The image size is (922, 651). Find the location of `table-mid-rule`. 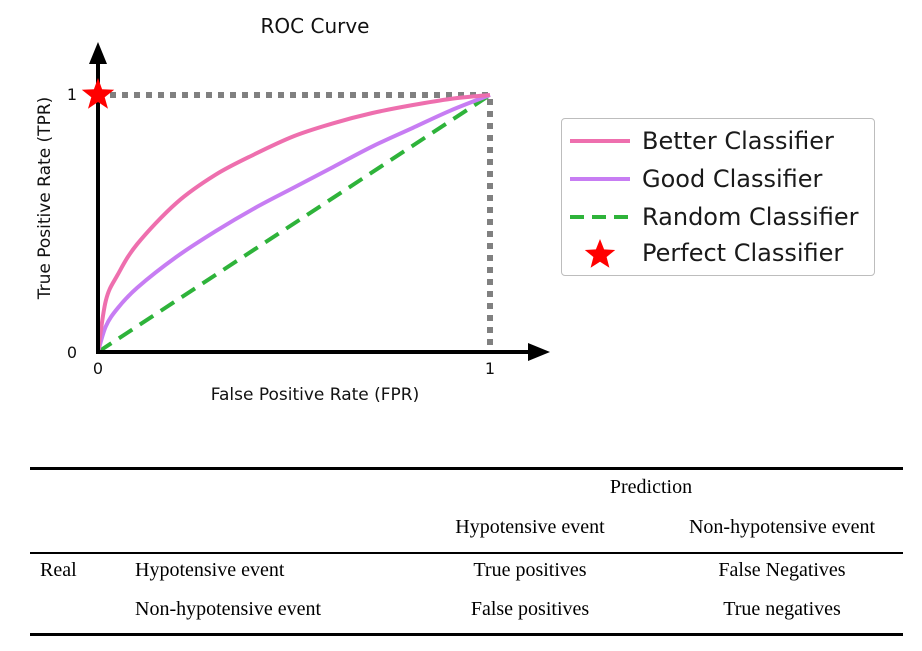

table-mid-rule is located at coordinates (466, 553).